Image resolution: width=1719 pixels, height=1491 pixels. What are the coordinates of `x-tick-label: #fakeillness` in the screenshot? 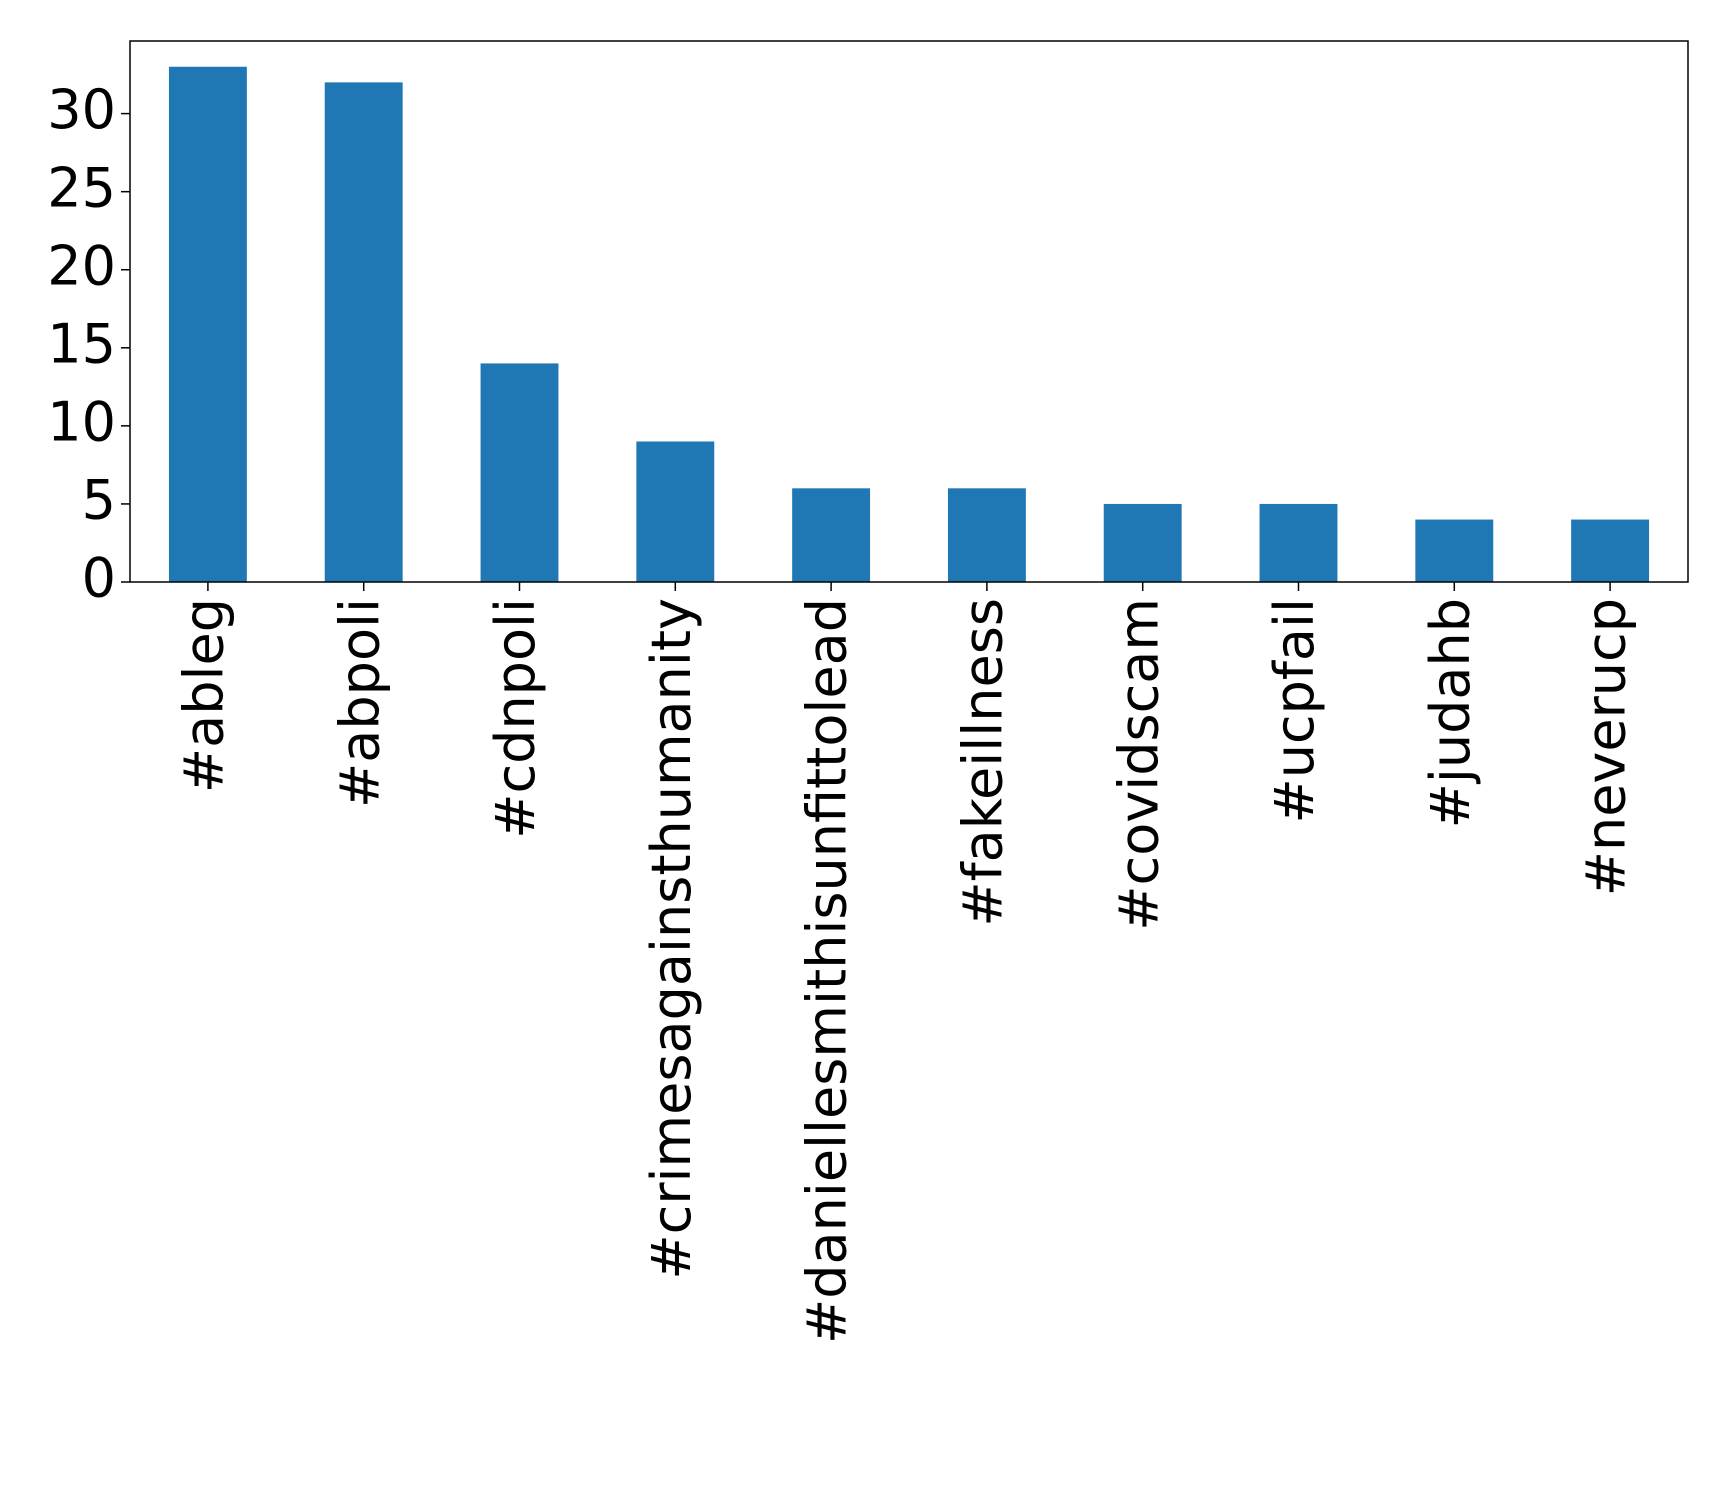 It's located at (983, 762).